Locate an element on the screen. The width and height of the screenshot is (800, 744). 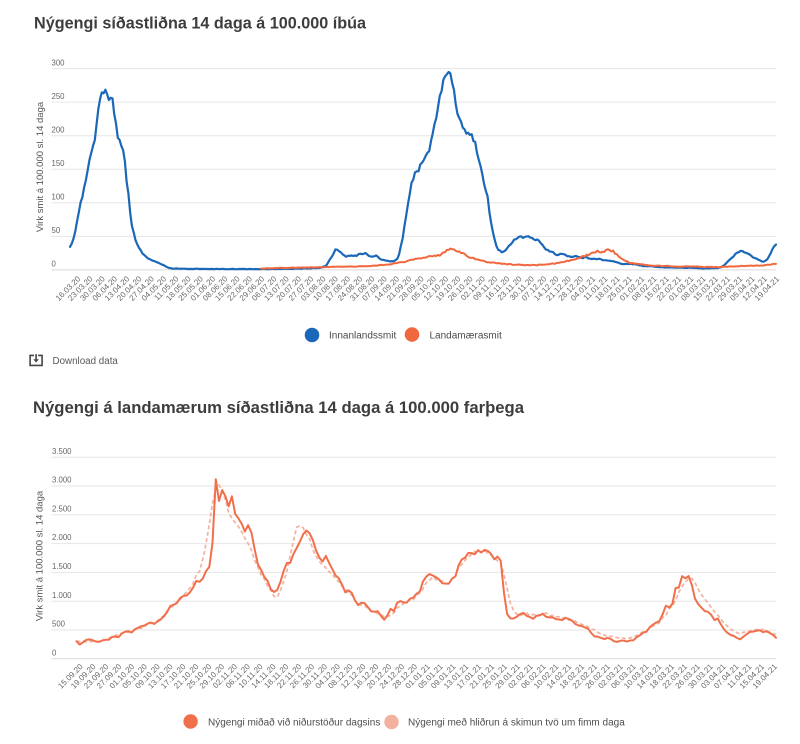
svg-text: 3.500 is located at coordinates (62, 451).